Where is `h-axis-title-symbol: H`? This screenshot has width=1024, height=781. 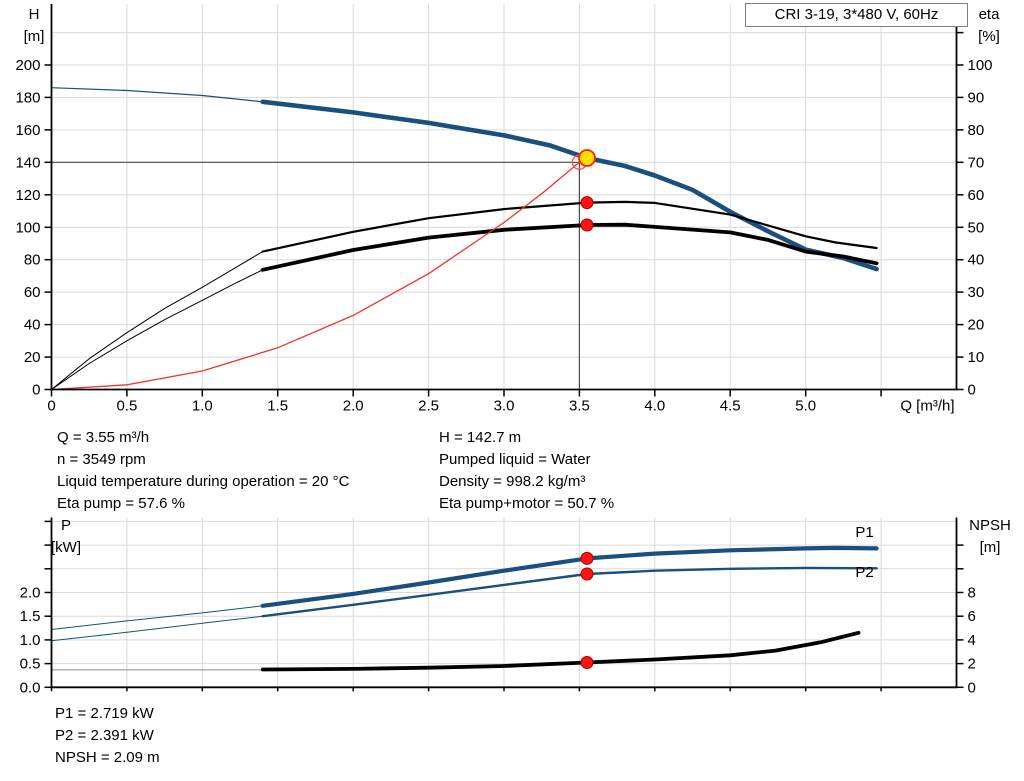
h-axis-title-symbol: H is located at coordinates (34, 14).